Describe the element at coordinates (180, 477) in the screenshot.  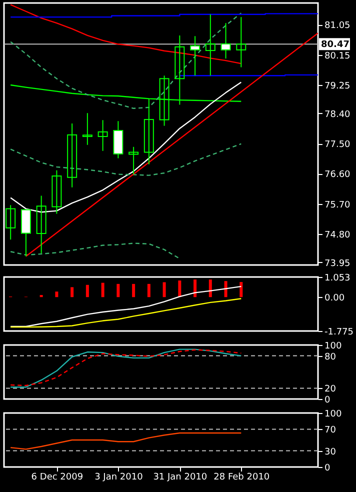
I see `x-tick-label: 31 Jan 2010` at that location.